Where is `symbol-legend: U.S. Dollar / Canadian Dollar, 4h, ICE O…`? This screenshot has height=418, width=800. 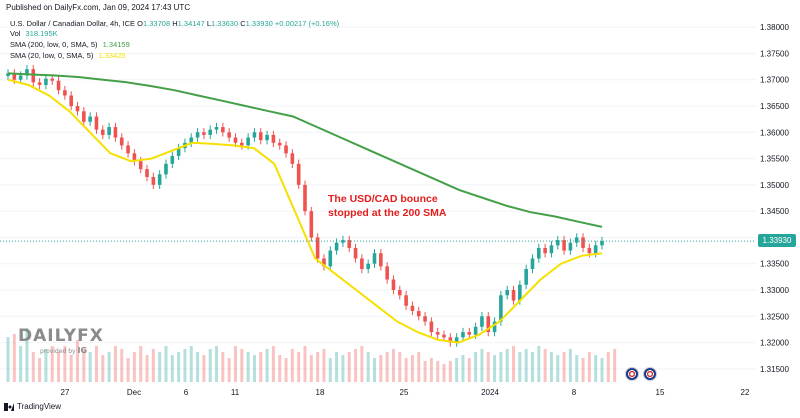 symbol-legend: U.S. Dollar / Canadian Dollar, 4h, ICE O… is located at coordinates (174, 24).